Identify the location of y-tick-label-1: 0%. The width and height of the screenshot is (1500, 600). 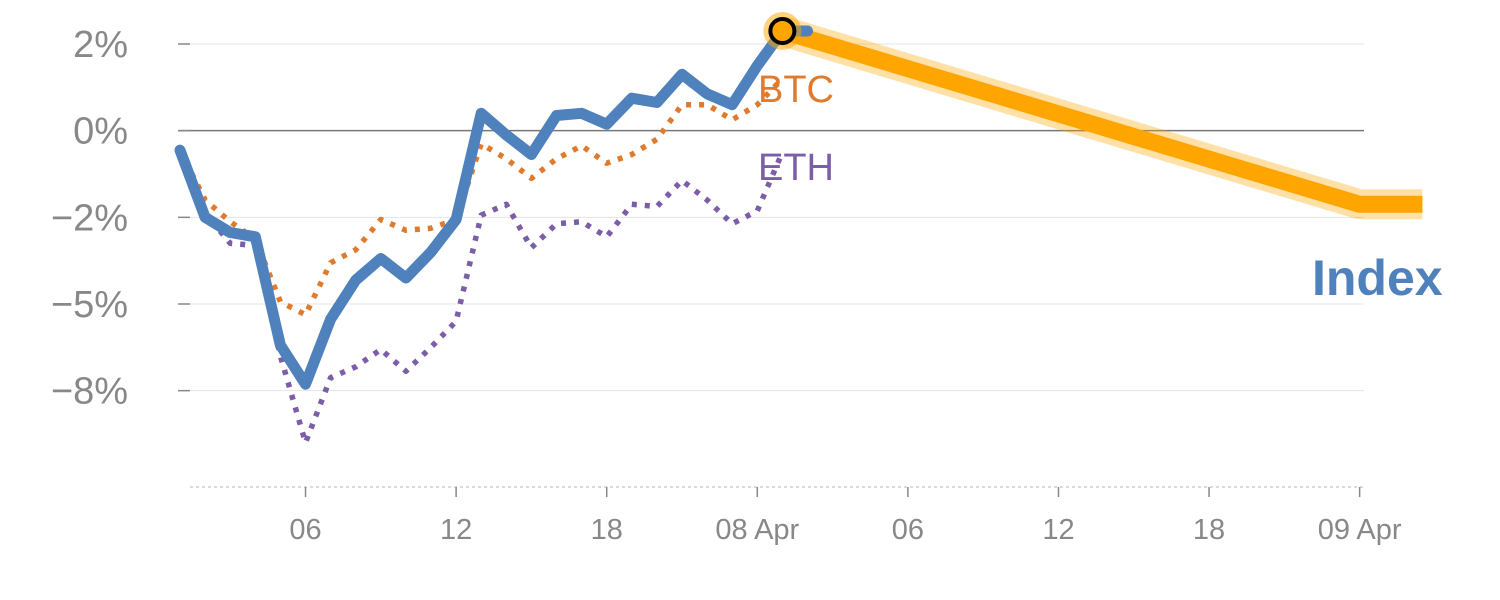
(100, 132).